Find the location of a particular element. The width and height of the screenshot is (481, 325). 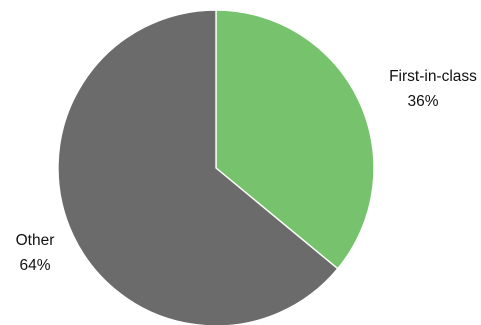

slice-value-first-in-class: 36% is located at coordinates (422, 101).